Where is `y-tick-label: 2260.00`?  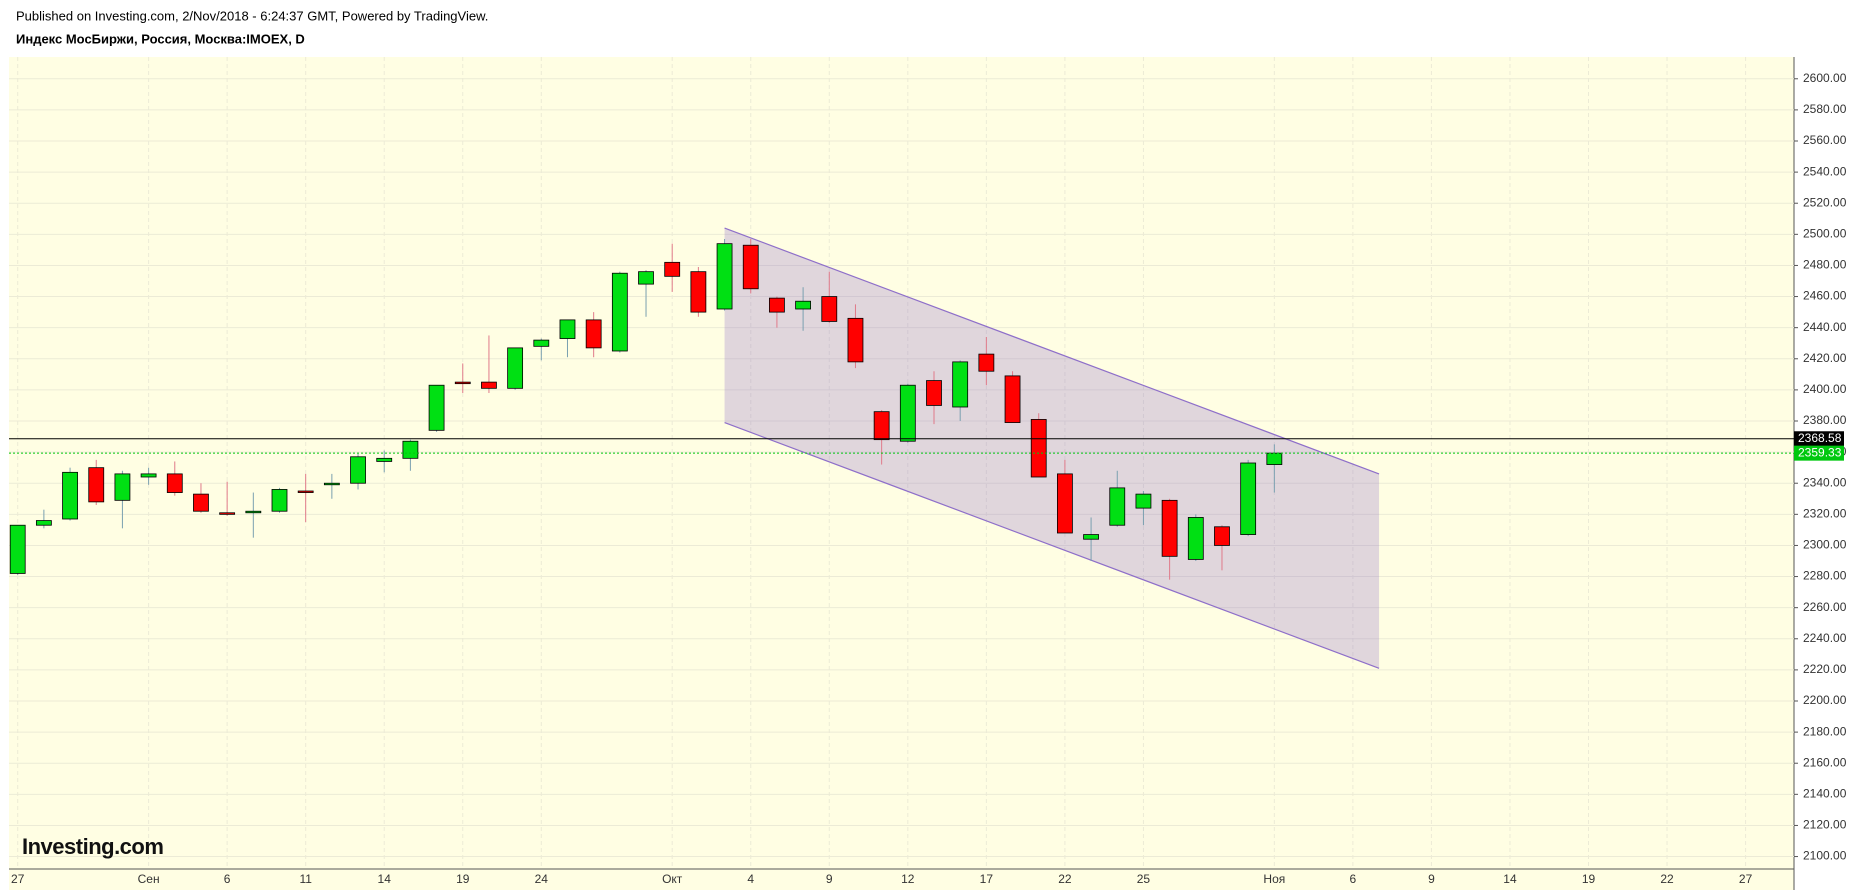
y-tick-label: 2260.00 is located at coordinates (1825, 607).